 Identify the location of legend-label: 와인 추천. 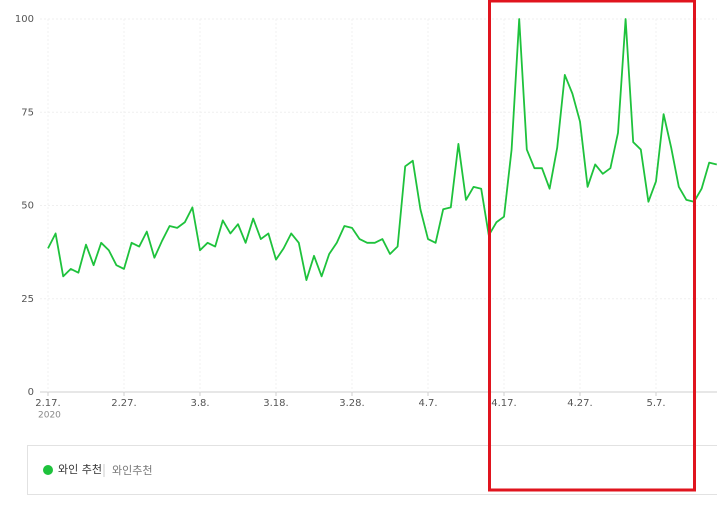
(80, 469).